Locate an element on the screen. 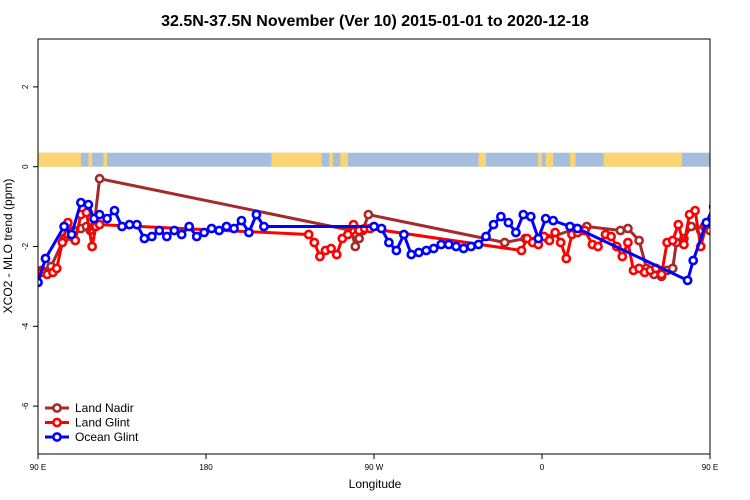 The height and width of the screenshot is (500, 750). y-tick-label: 0 is located at coordinates (25, 166).